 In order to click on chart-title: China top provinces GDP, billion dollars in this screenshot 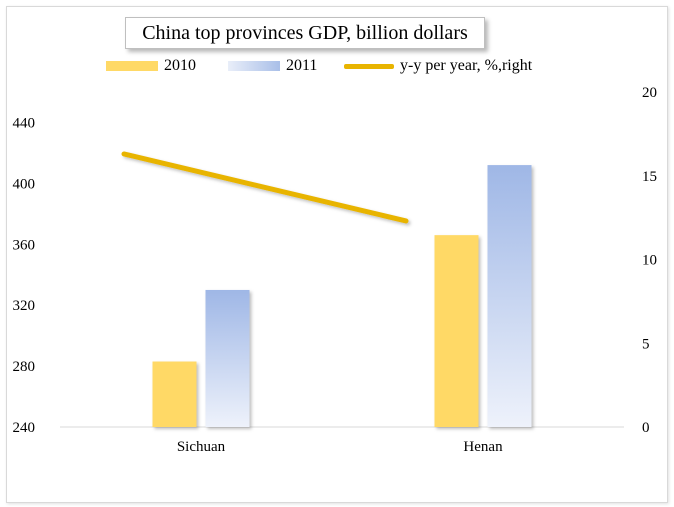, I will do `click(305, 33)`.